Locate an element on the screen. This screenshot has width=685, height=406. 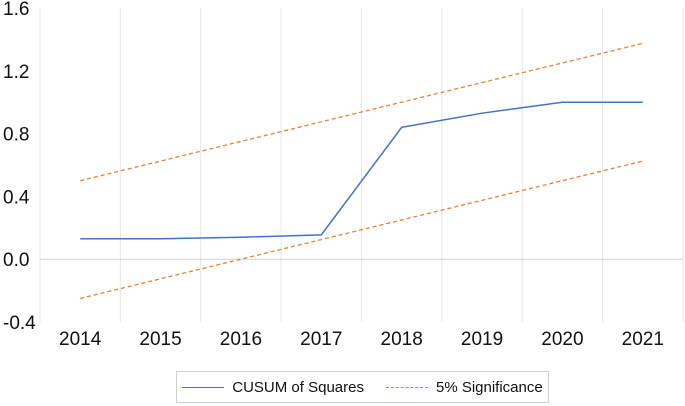
x-tick-label: 2018 is located at coordinates (402, 339).